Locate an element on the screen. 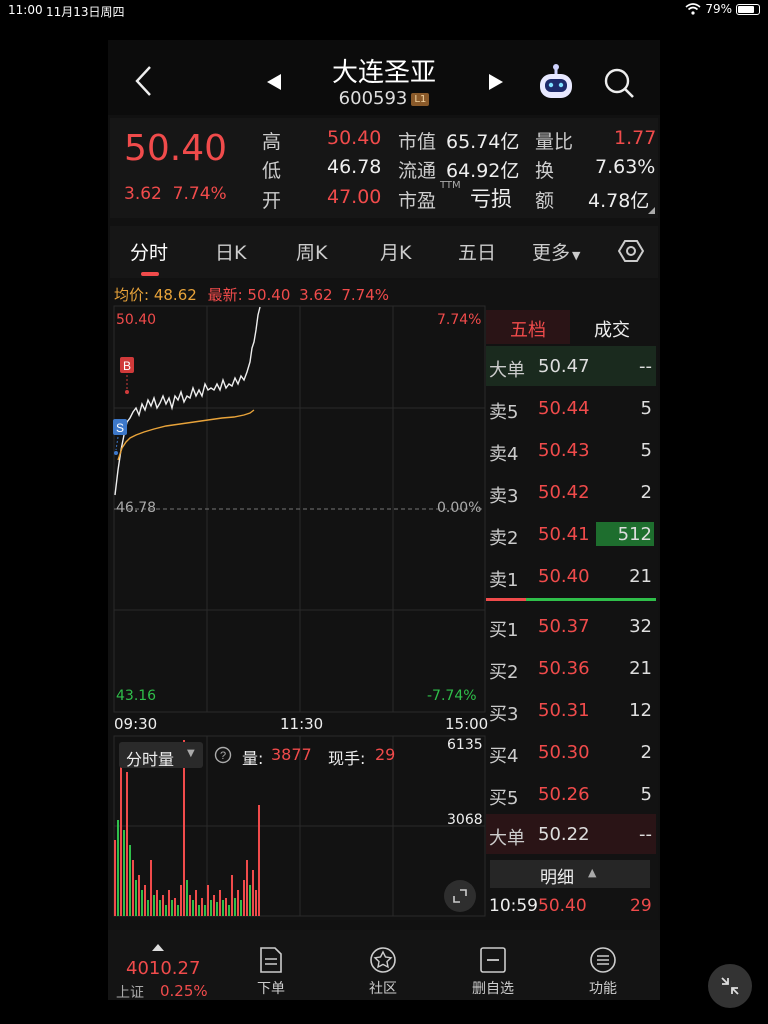 This screenshot has height=1024, width=768. ask-bid-divider-green is located at coordinates (591, 599).